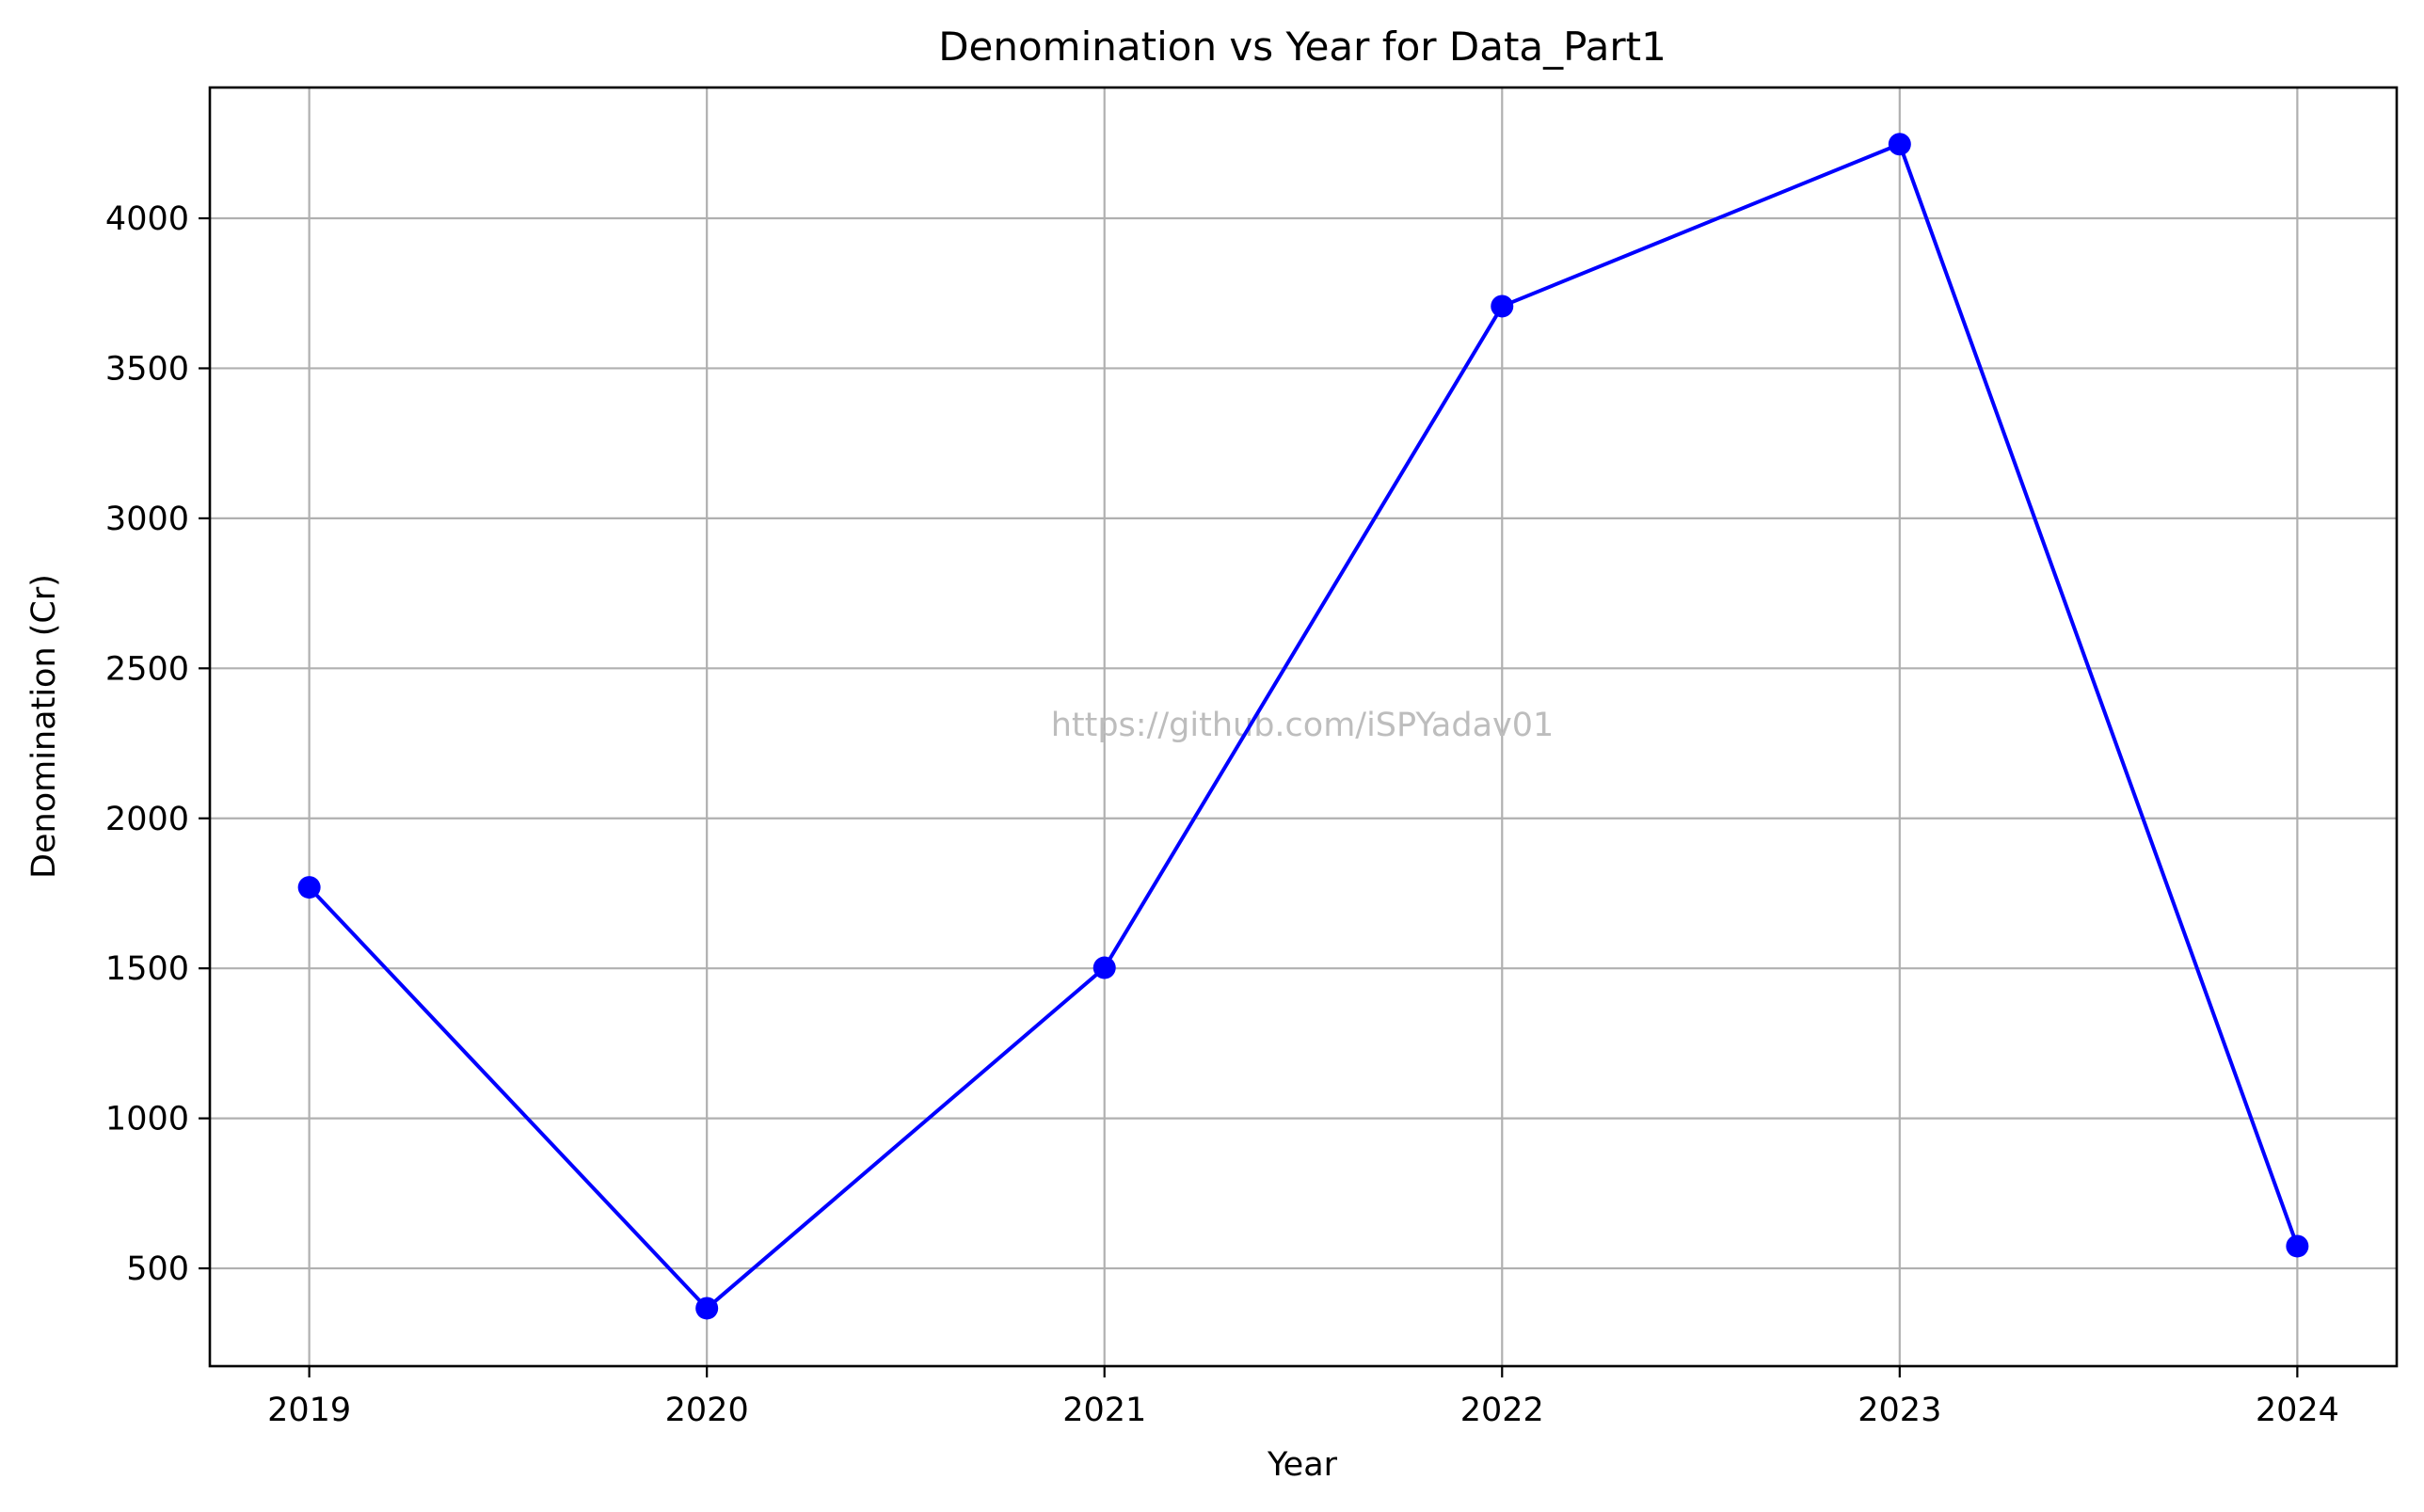 This screenshot has height=1512, width=2424. I want to click on y-tick-label: 3000, so click(147, 519).